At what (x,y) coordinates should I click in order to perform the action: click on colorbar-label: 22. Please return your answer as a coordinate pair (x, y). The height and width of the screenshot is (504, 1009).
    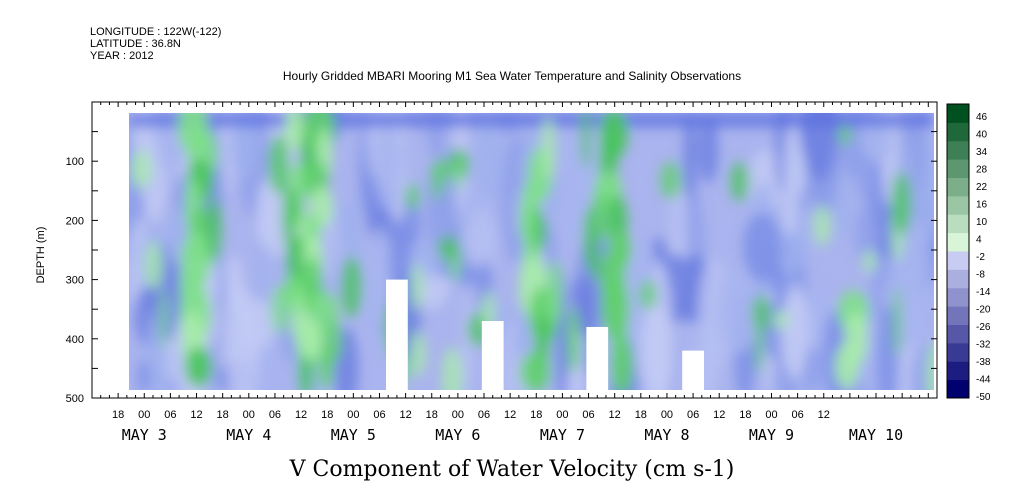
    Looking at the image, I should click on (982, 187).